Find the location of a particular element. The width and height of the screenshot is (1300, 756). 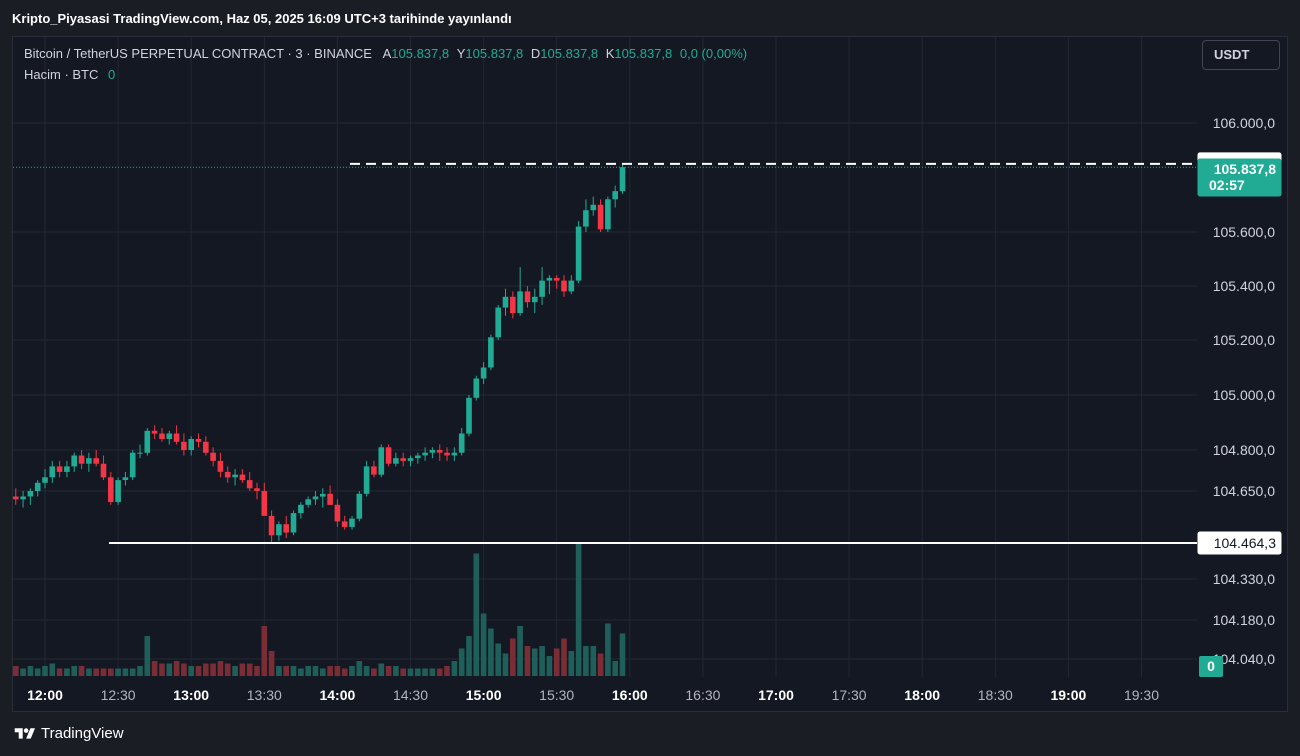

tradingview-logo-icon is located at coordinates (24, 733).